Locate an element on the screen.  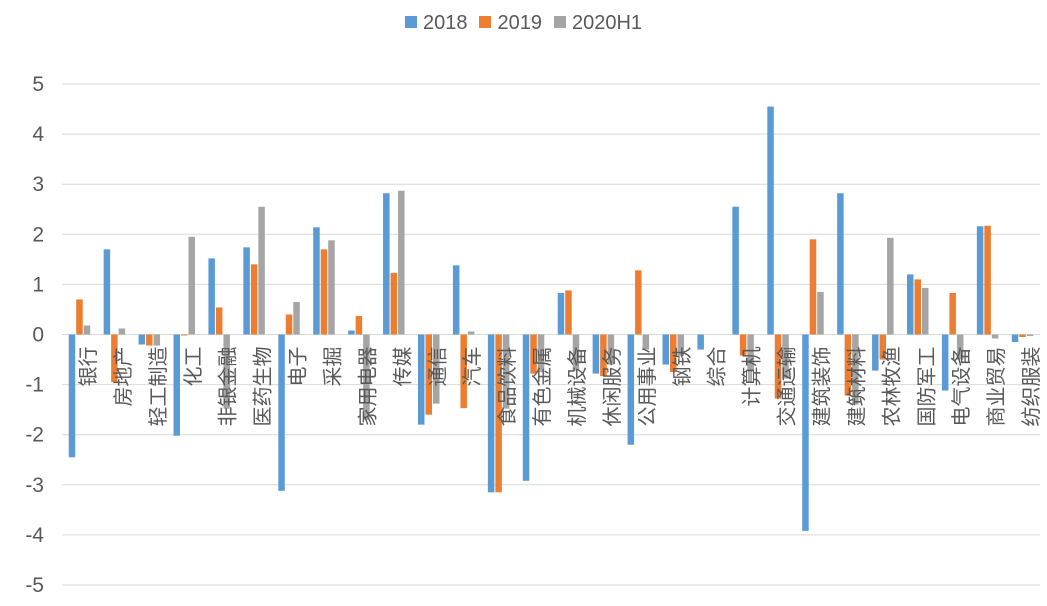
bar-2019-农林牧渔 is located at coordinates (883, 347).